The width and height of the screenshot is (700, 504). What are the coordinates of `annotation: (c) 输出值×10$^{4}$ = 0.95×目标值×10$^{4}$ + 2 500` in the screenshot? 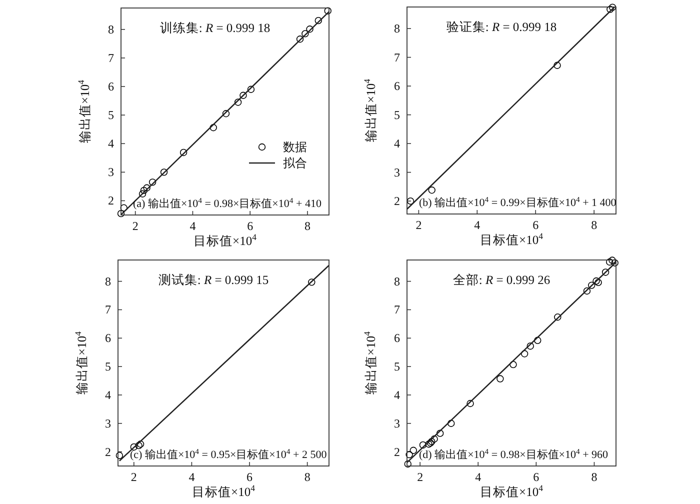 It's located at (229, 453).